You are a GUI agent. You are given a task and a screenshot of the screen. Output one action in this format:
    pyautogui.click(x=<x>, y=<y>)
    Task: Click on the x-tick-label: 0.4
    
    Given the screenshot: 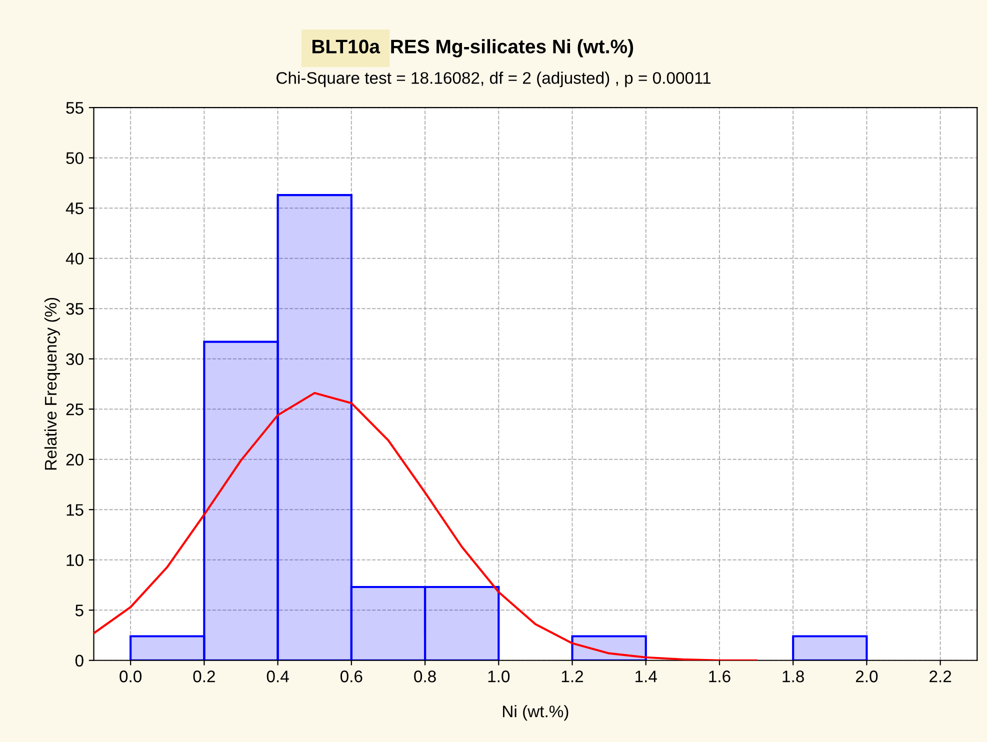 What is the action you would take?
    pyautogui.click(x=277, y=676)
    